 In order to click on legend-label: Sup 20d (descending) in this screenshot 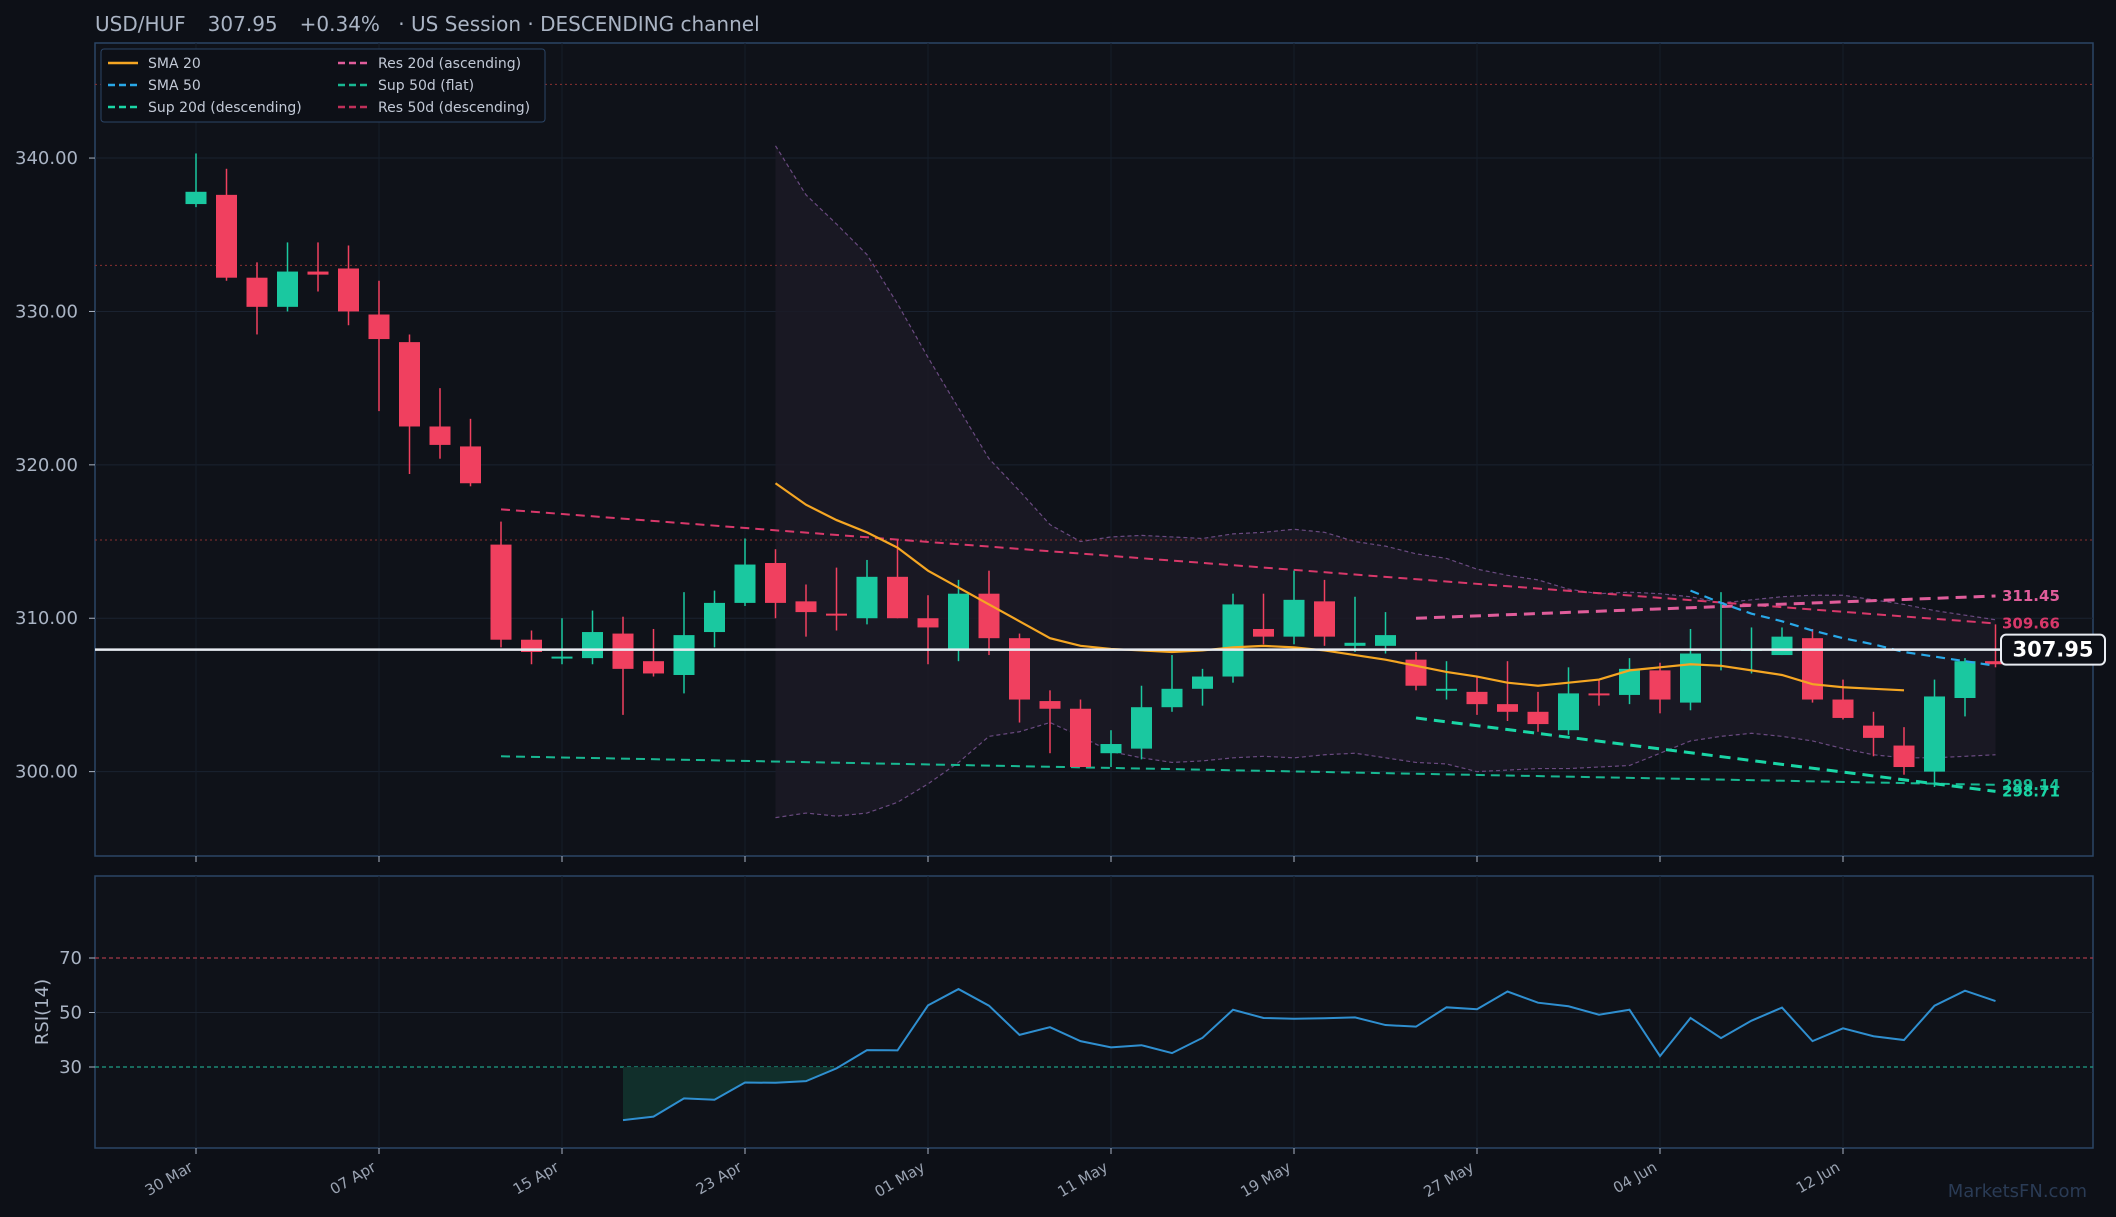, I will do `click(225, 108)`.